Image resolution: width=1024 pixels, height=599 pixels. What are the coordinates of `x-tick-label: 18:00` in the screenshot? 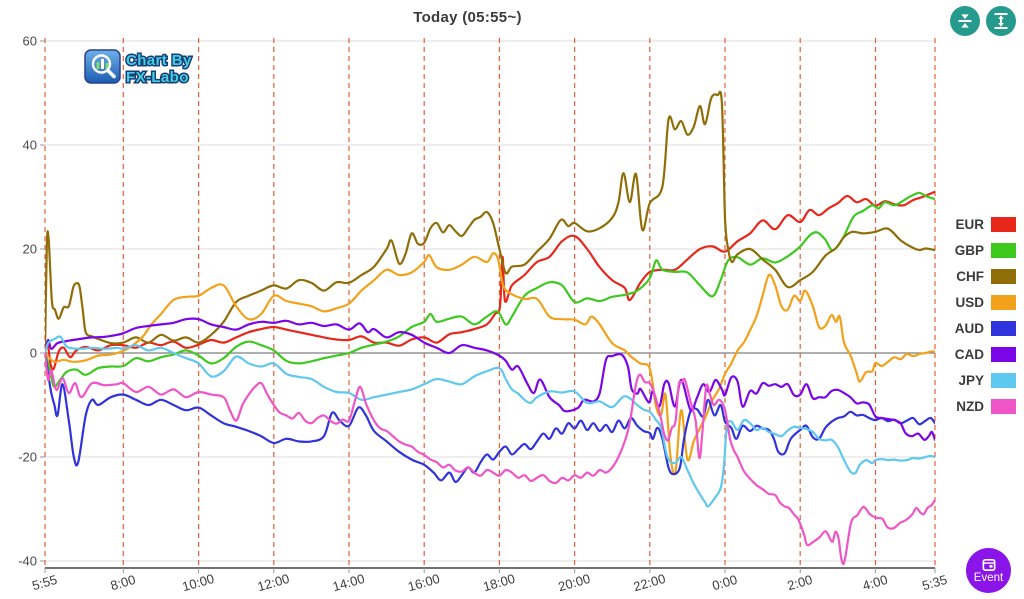 It's located at (498, 582).